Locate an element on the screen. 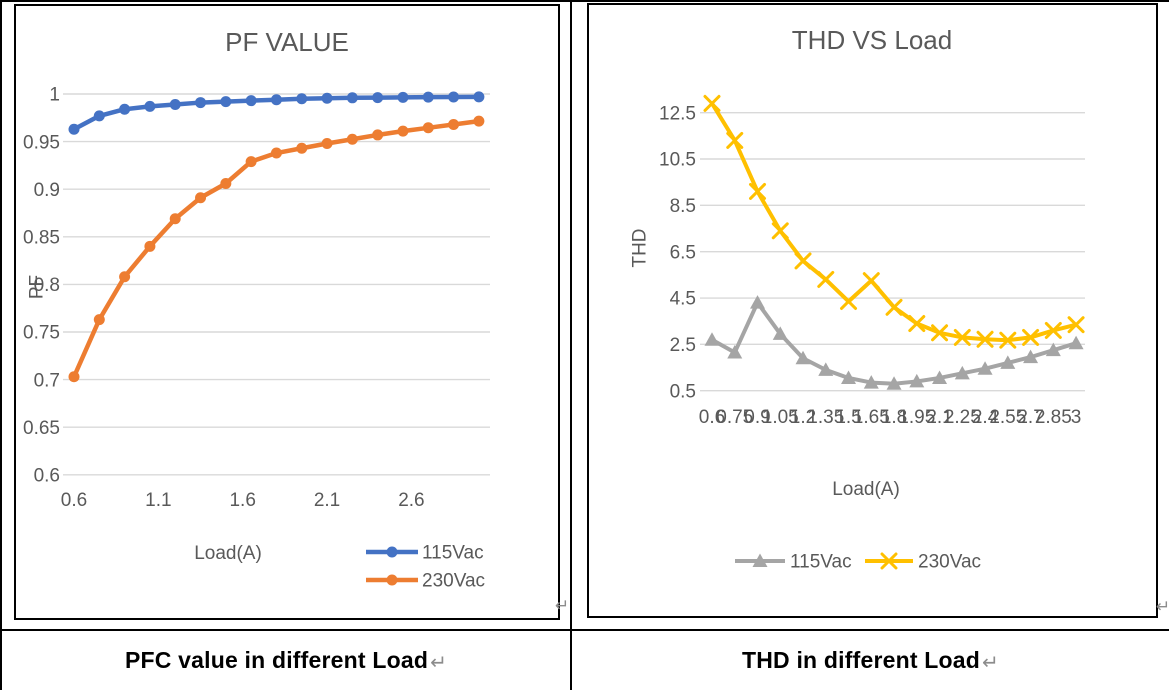 The image size is (1169, 690). y-axis-title: PF is located at coordinates (37, 287).